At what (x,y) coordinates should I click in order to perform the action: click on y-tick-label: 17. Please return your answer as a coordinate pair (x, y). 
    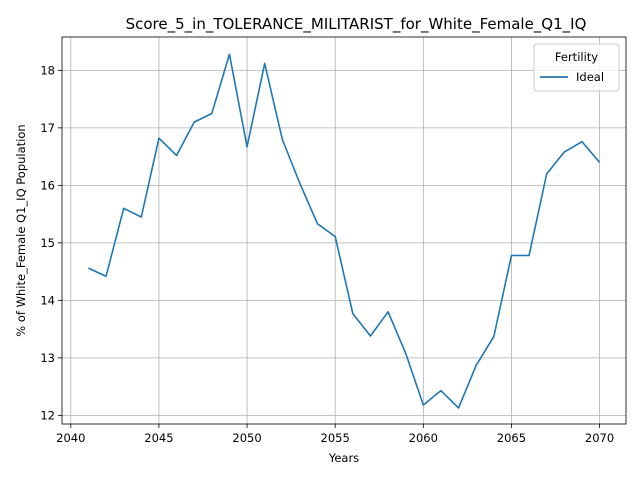
    Looking at the image, I should click on (47, 128).